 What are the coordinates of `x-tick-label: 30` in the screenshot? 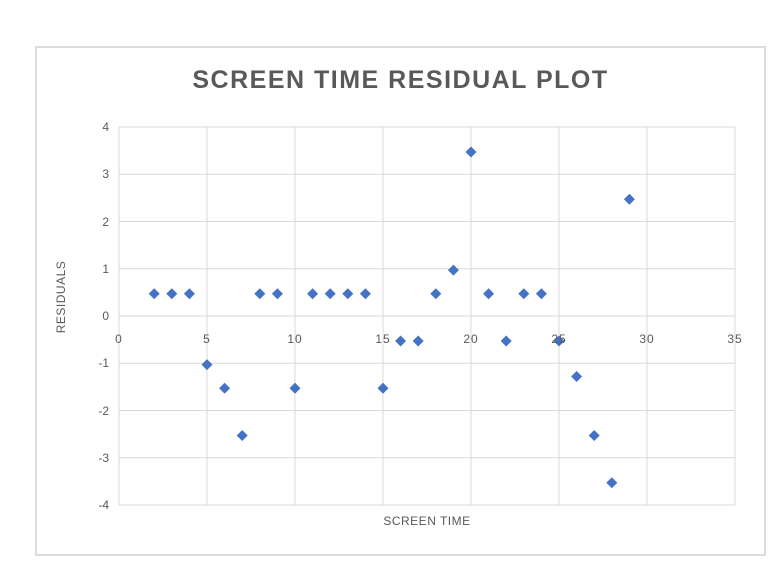 It's located at (647, 339).